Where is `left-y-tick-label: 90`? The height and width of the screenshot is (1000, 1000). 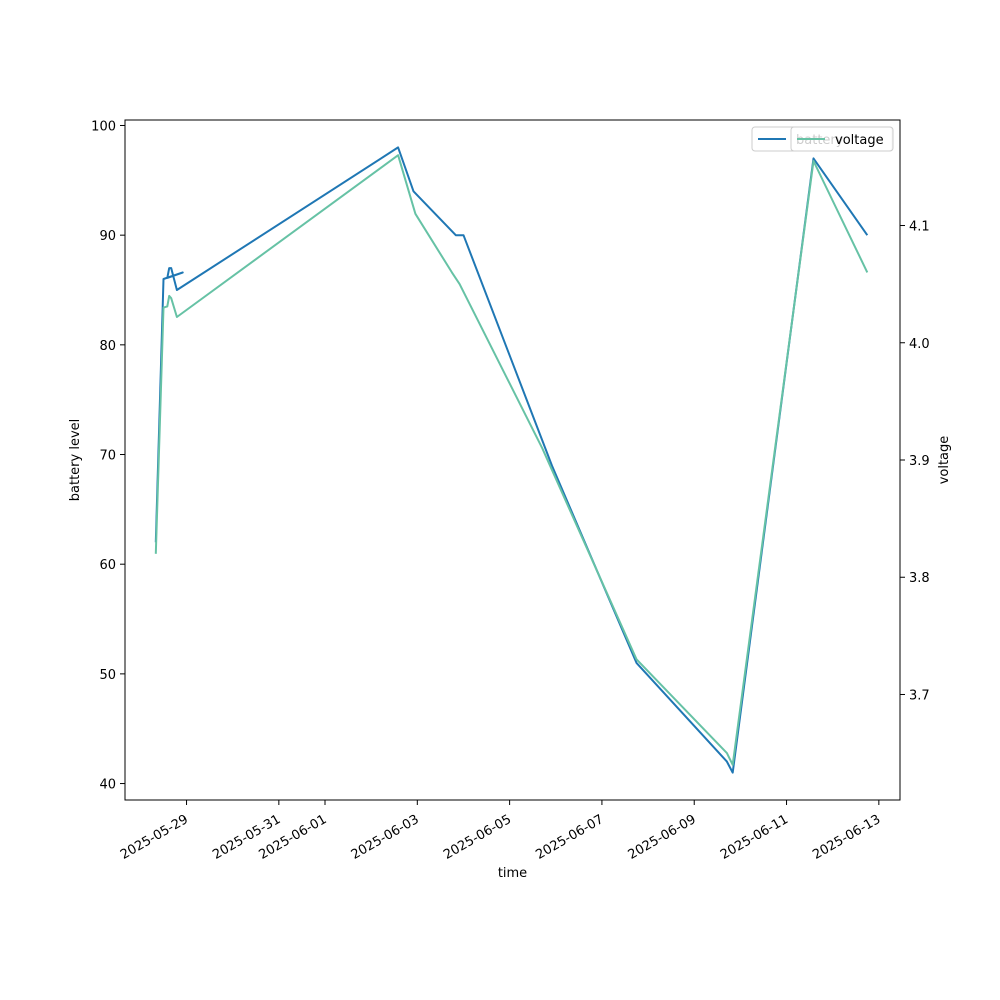
left-y-tick-label: 90 is located at coordinates (107, 236).